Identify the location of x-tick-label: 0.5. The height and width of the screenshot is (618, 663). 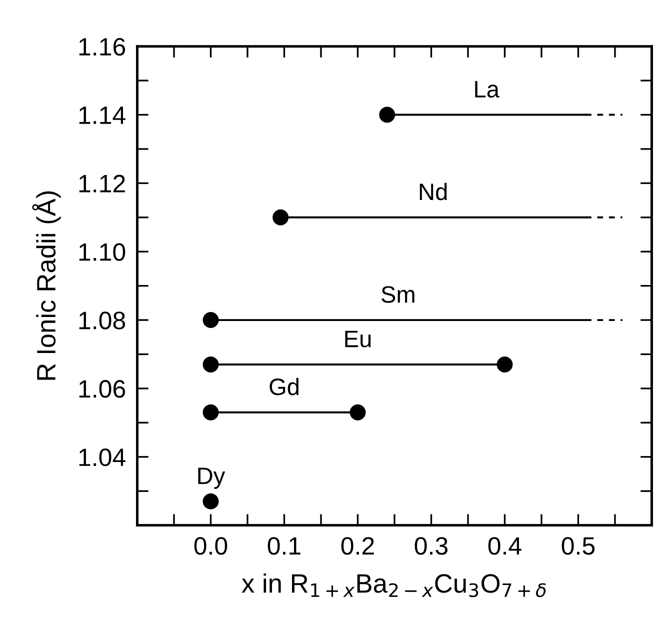
(578, 546).